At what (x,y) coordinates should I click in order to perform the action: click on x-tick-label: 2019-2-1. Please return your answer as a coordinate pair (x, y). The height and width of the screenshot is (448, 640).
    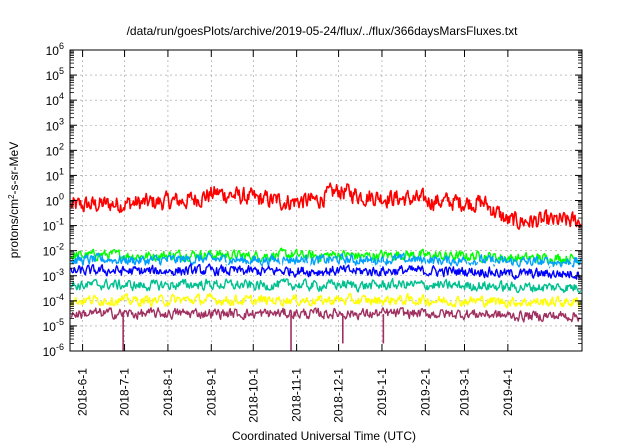
    Looking at the image, I should click on (425, 392).